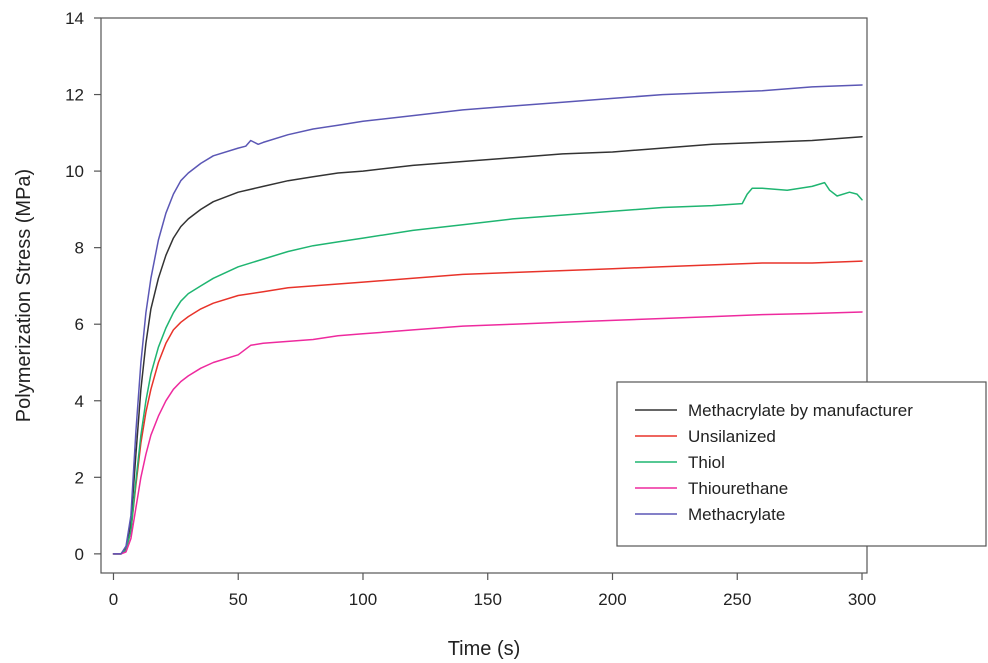 Image resolution: width=988 pixels, height=663 pixels. Describe the element at coordinates (800, 410) in the screenshot. I see `legend-label: Methacrylate by manufacturer` at that location.